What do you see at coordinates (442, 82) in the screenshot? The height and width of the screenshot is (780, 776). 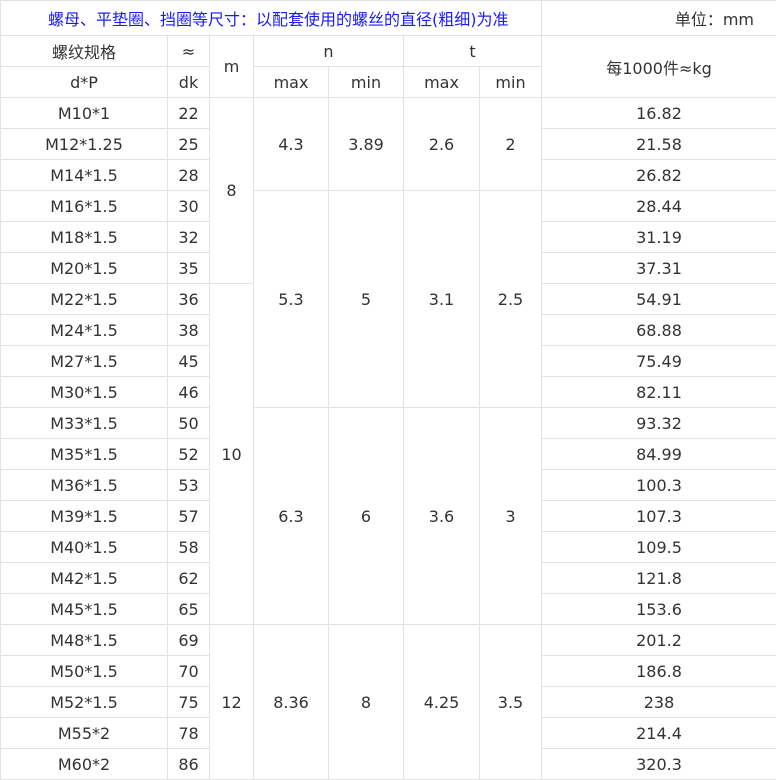 I see `header-t-max: max` at bounding box center [442, 82].